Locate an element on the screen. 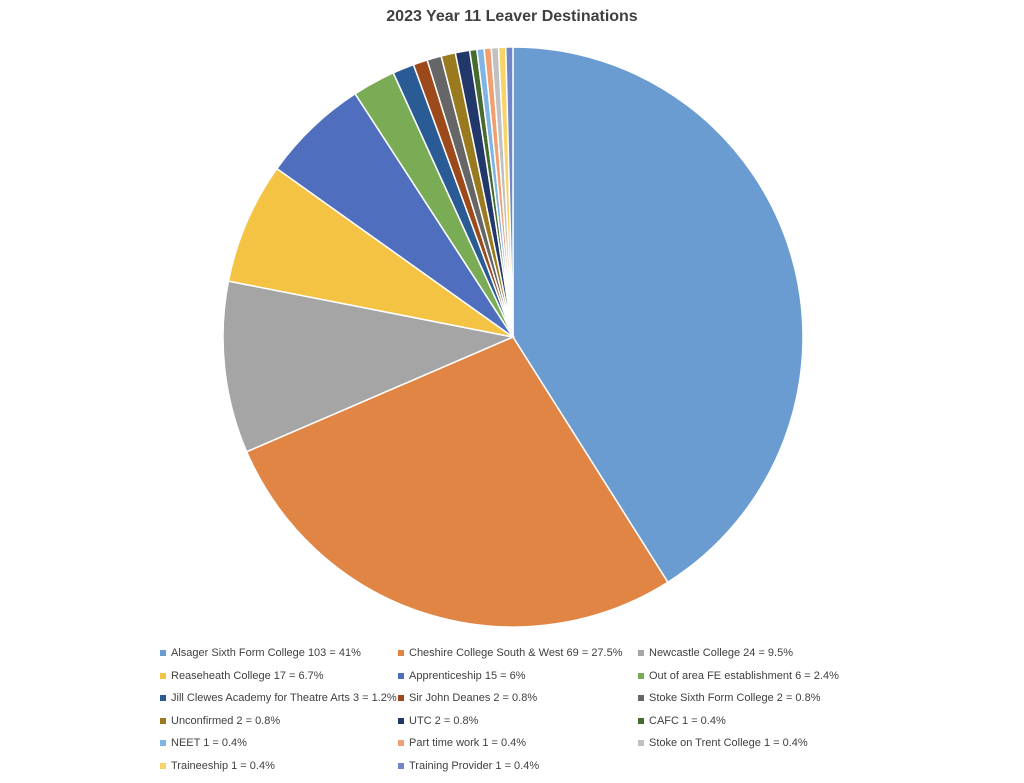  legend-item: Alsager Sixth Form College 103 = 41% is located at coordinates (260, 653).